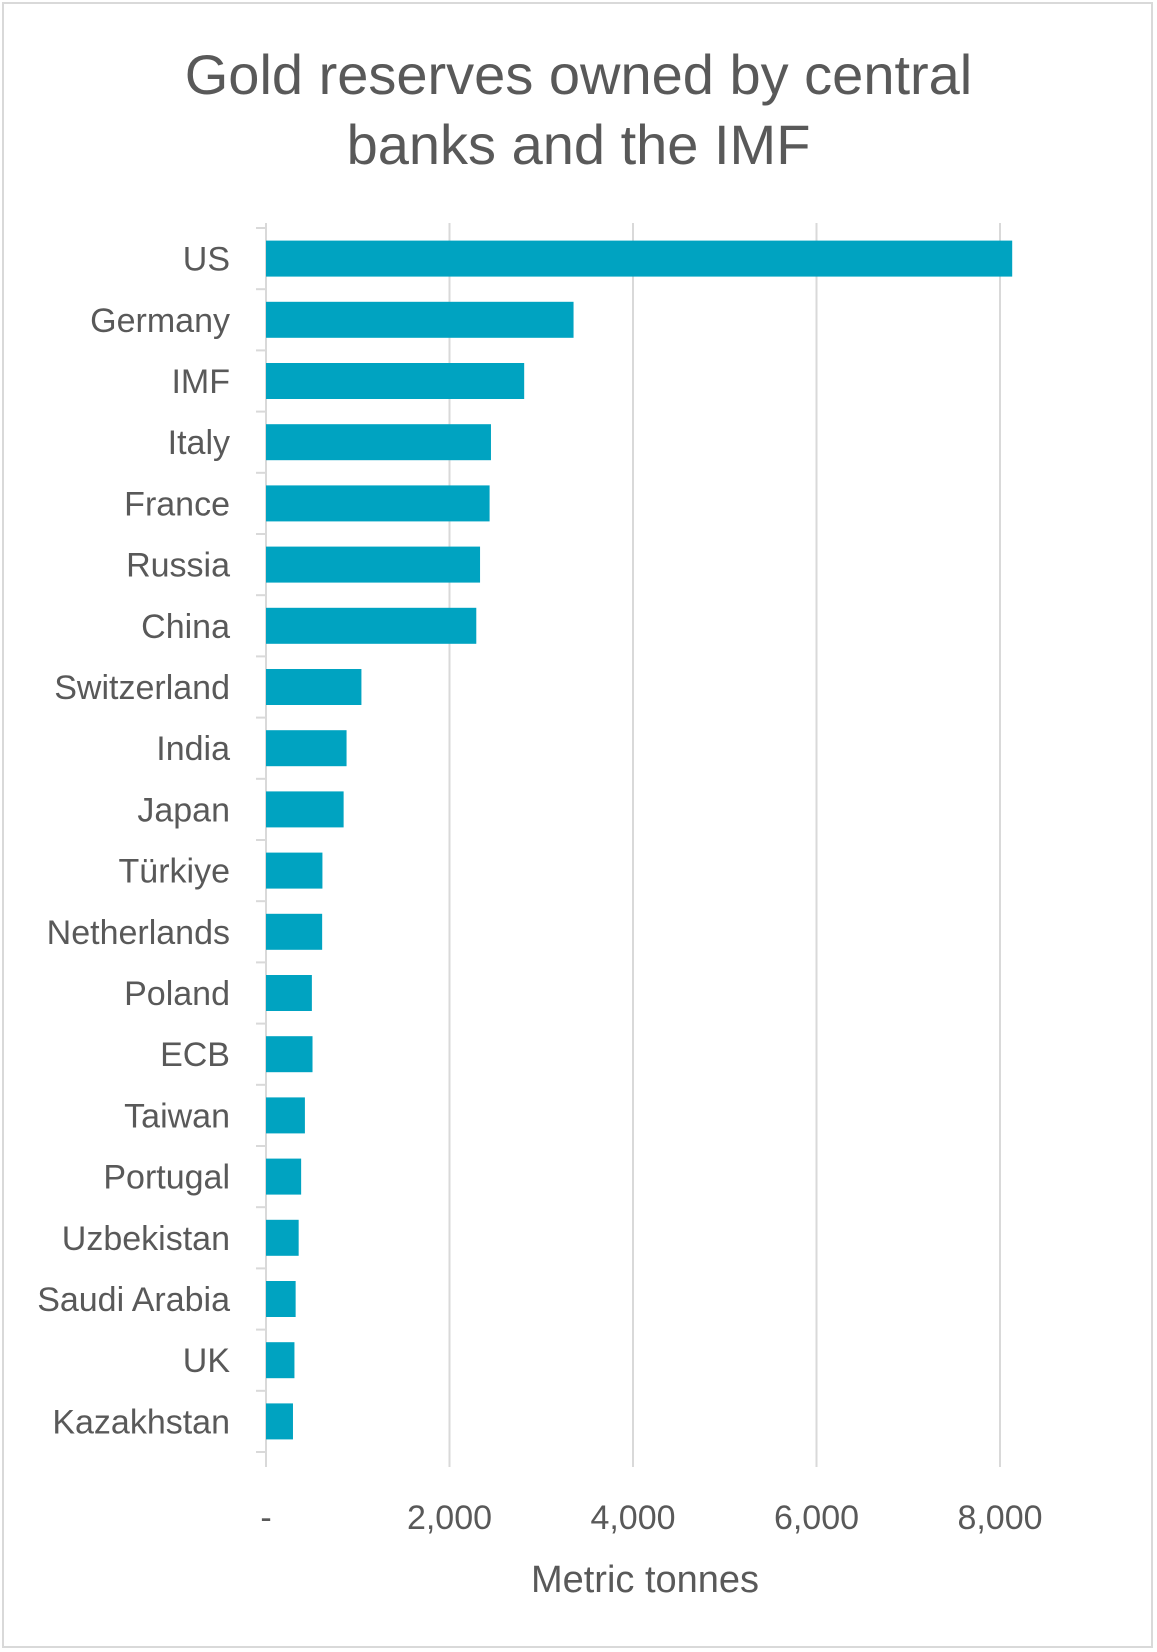  I want to click on category-label: US, so click(206, 260).